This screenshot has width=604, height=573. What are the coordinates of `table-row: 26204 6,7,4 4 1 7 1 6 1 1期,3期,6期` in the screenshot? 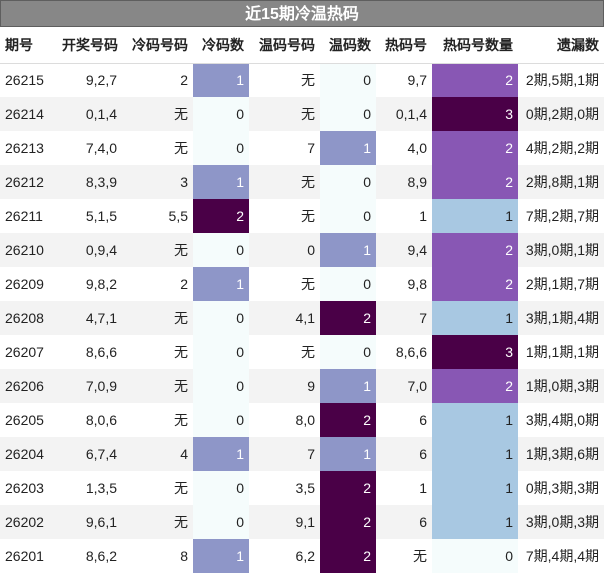 It's located at (302, 454).